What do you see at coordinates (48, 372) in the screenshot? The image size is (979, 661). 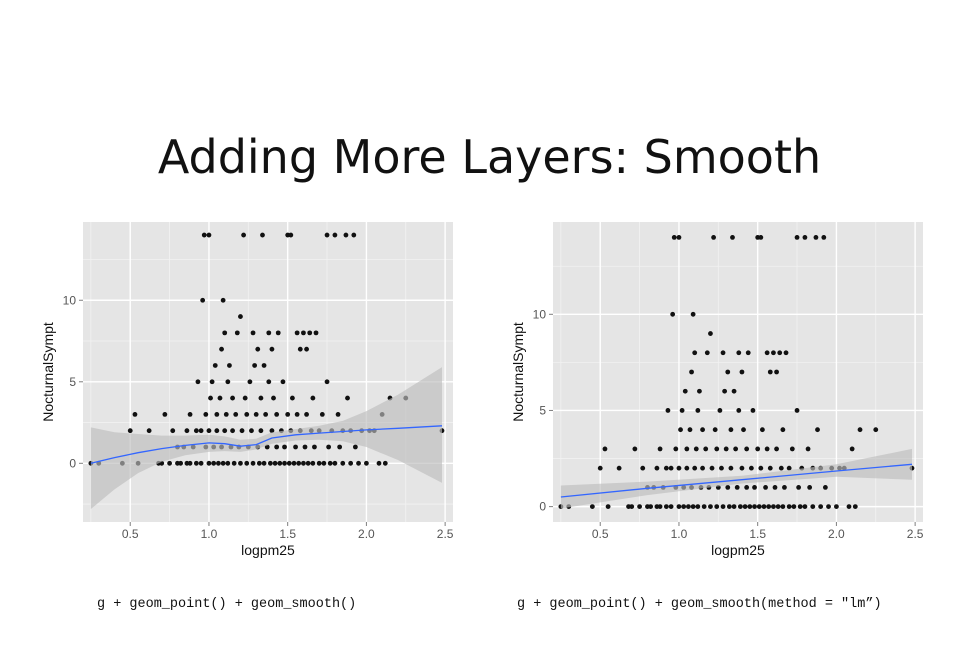 I see `y-axis-label: NocturnalSympt` at bounding box center [48, 372].